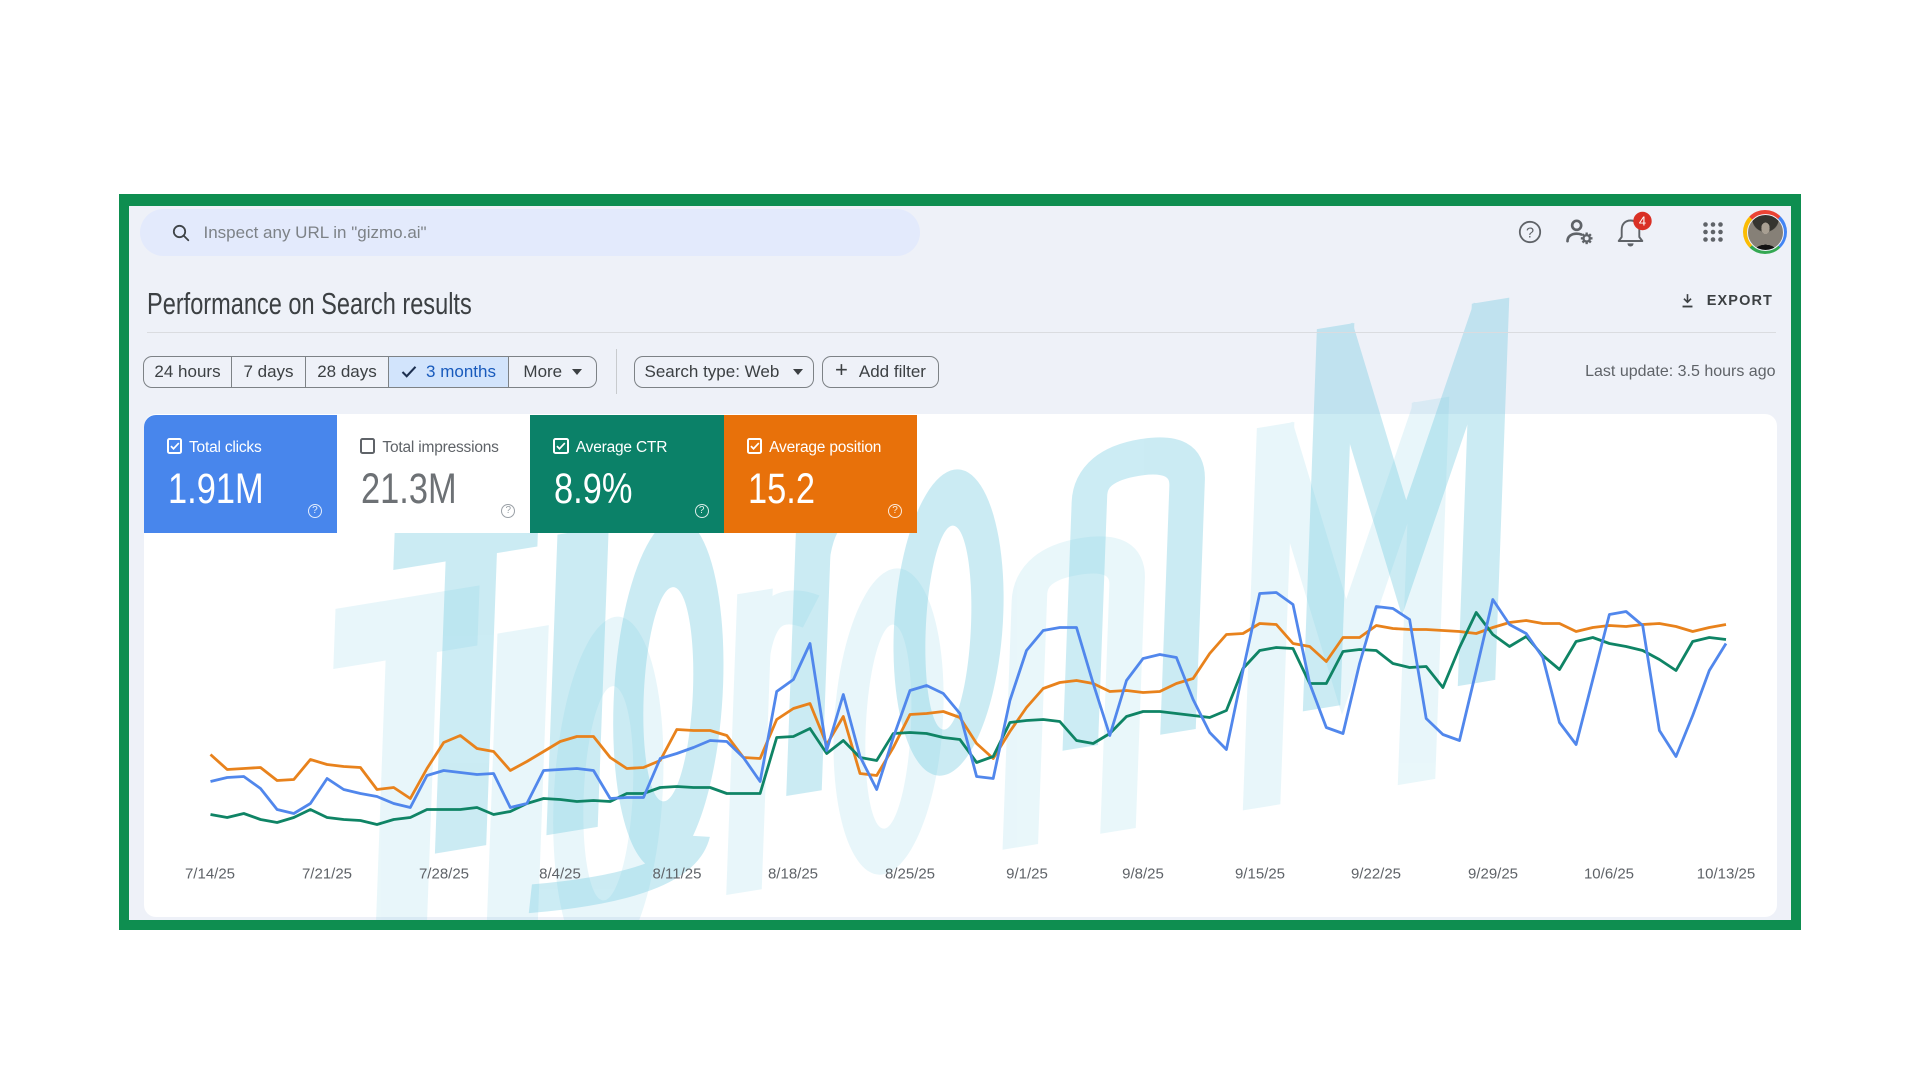  I want to click on svg-text: 9/1/25, so click(1027, 873).